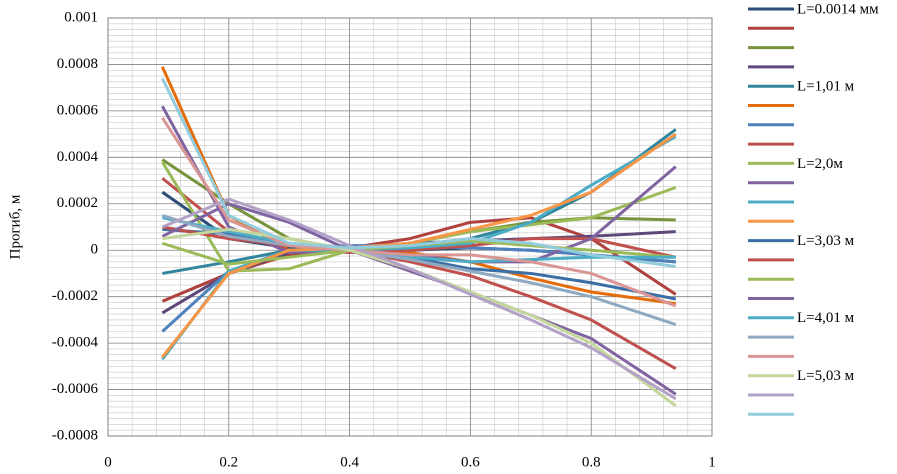 The width and height of the screenshot is (897, 474). I want to click on y-tick-label: -0.0002, so click(75, 296).